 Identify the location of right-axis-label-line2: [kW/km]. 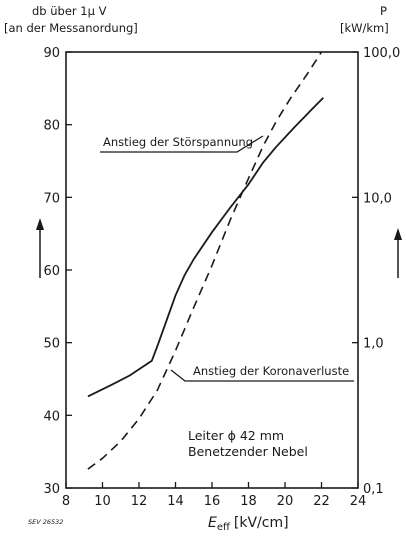
(364, 28).